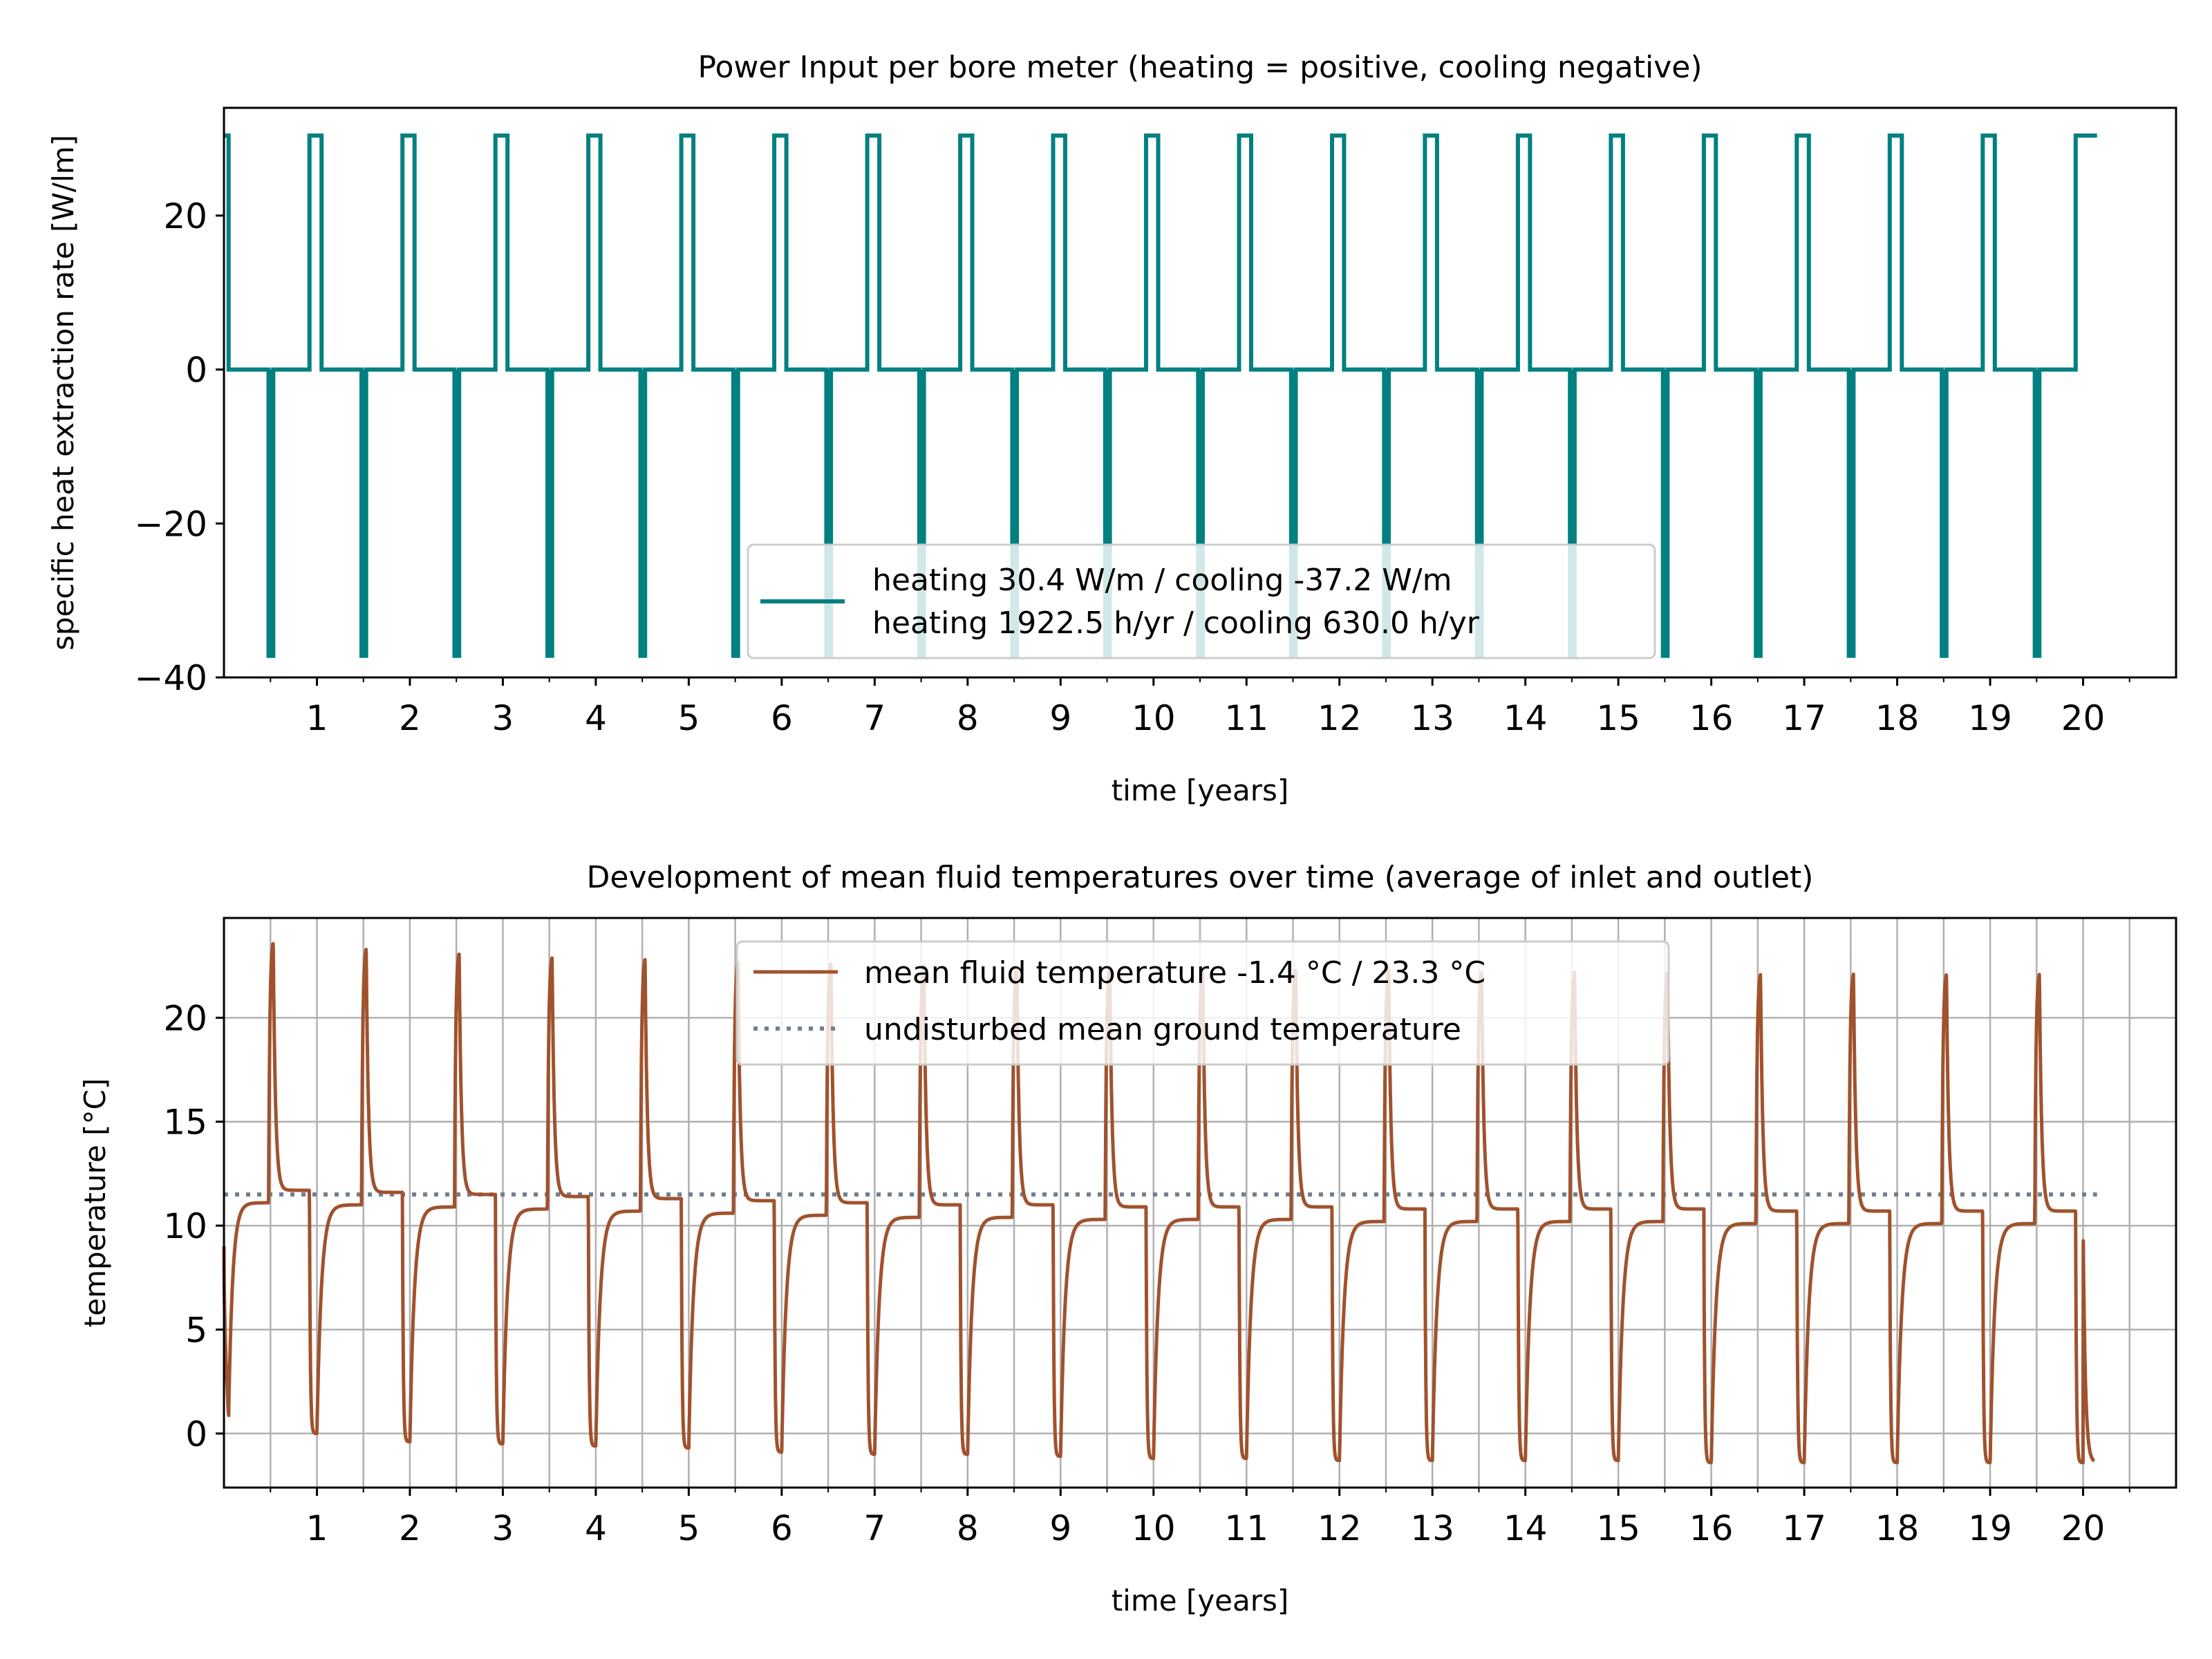  What do you see at coordinates (185, 1226) in the screenshot?
I see `y-tick-label: 10` at bounding box center [185, 1226].